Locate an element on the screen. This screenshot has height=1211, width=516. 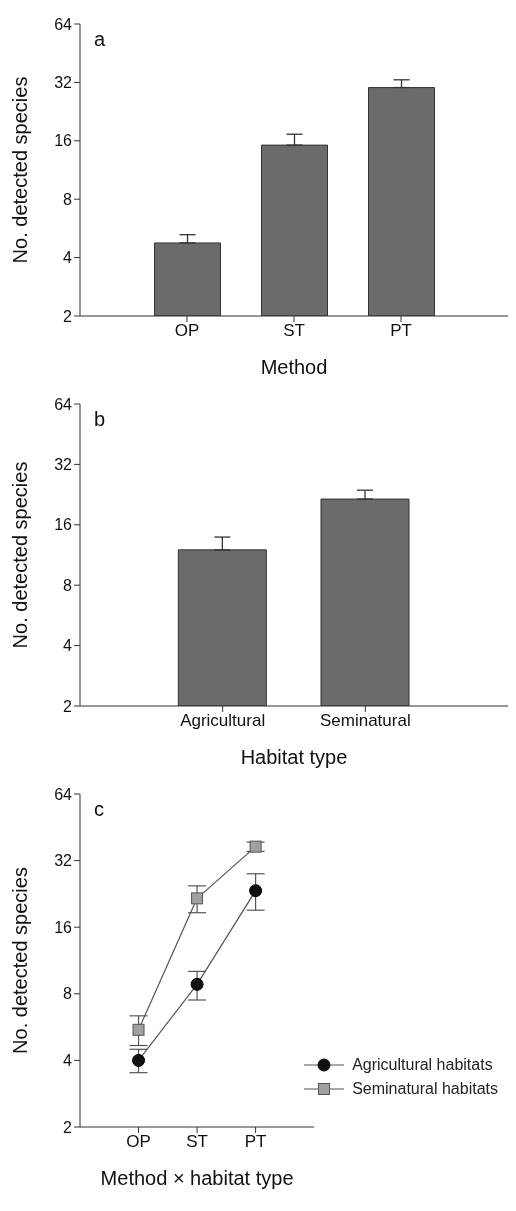
chart-title: a is located at coordinates (100, 39).